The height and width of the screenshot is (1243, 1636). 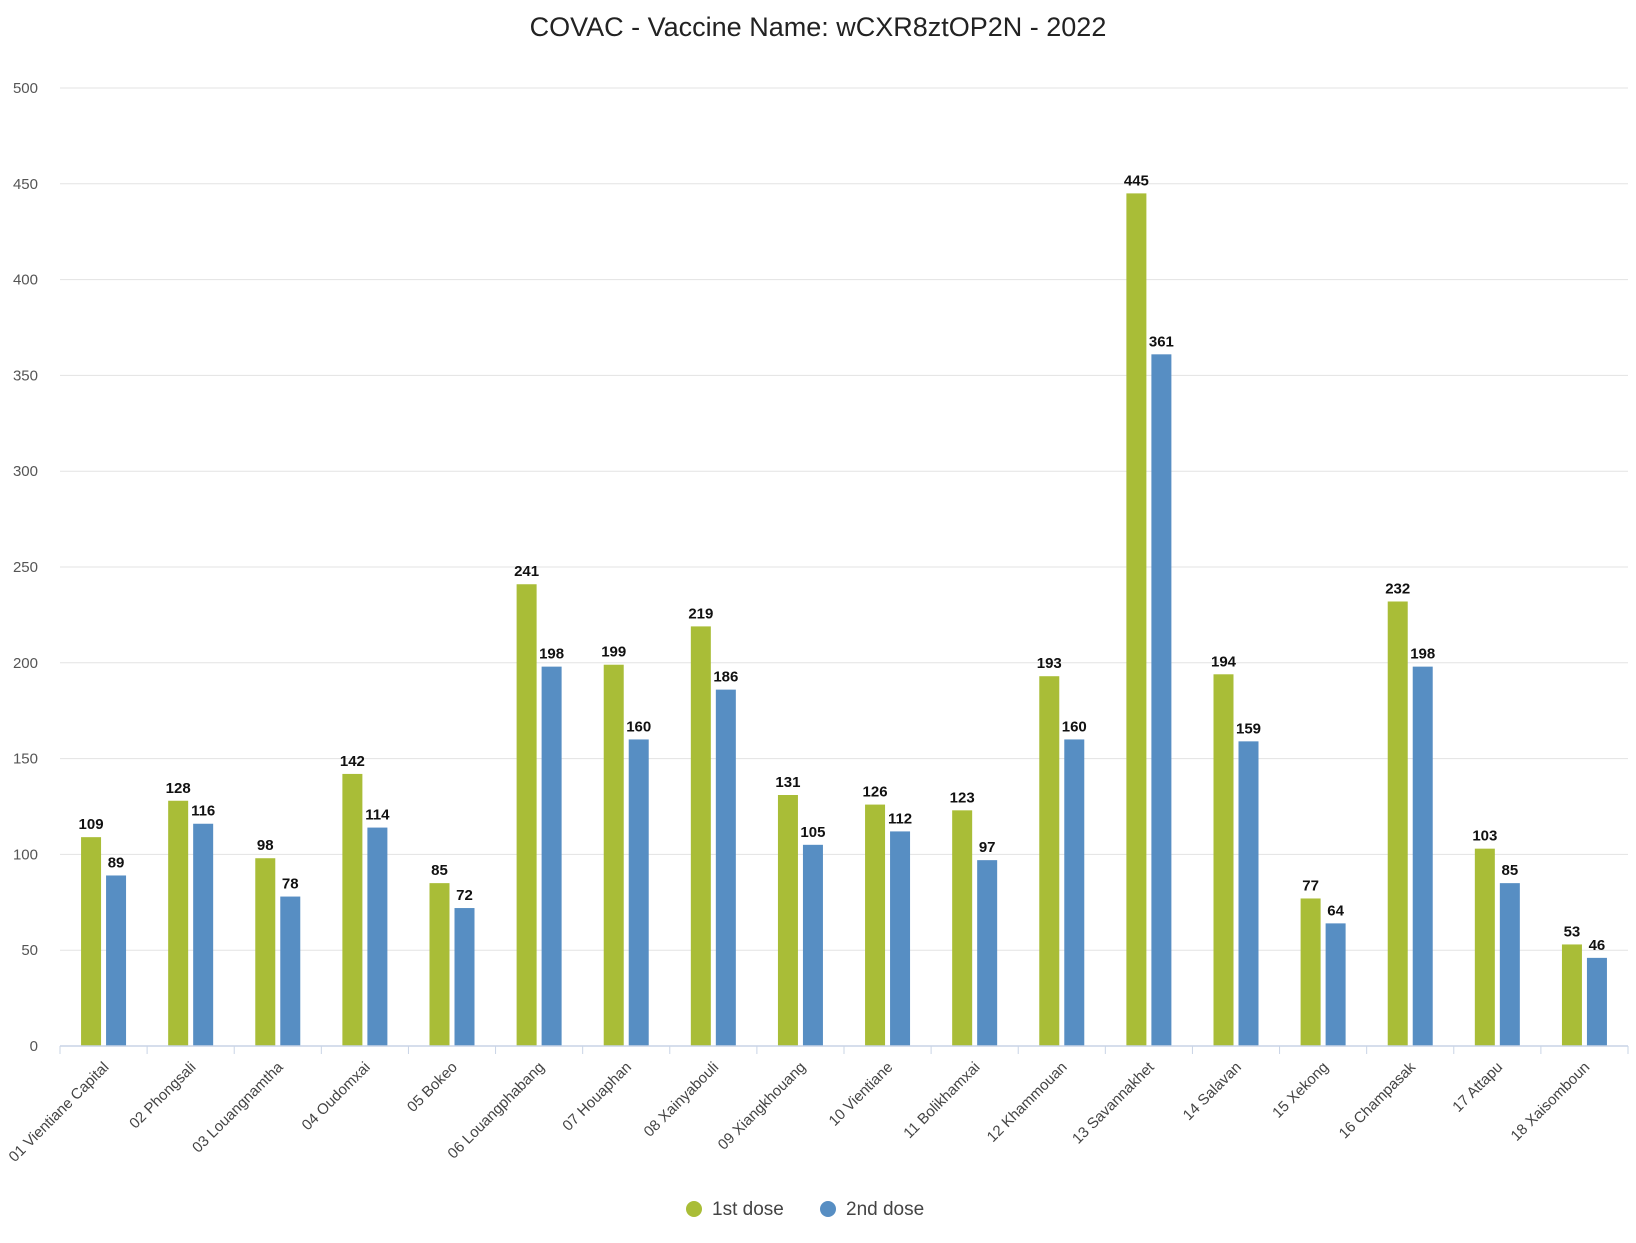 I want to click on data-label: 445, so click(x=1136, y=180).